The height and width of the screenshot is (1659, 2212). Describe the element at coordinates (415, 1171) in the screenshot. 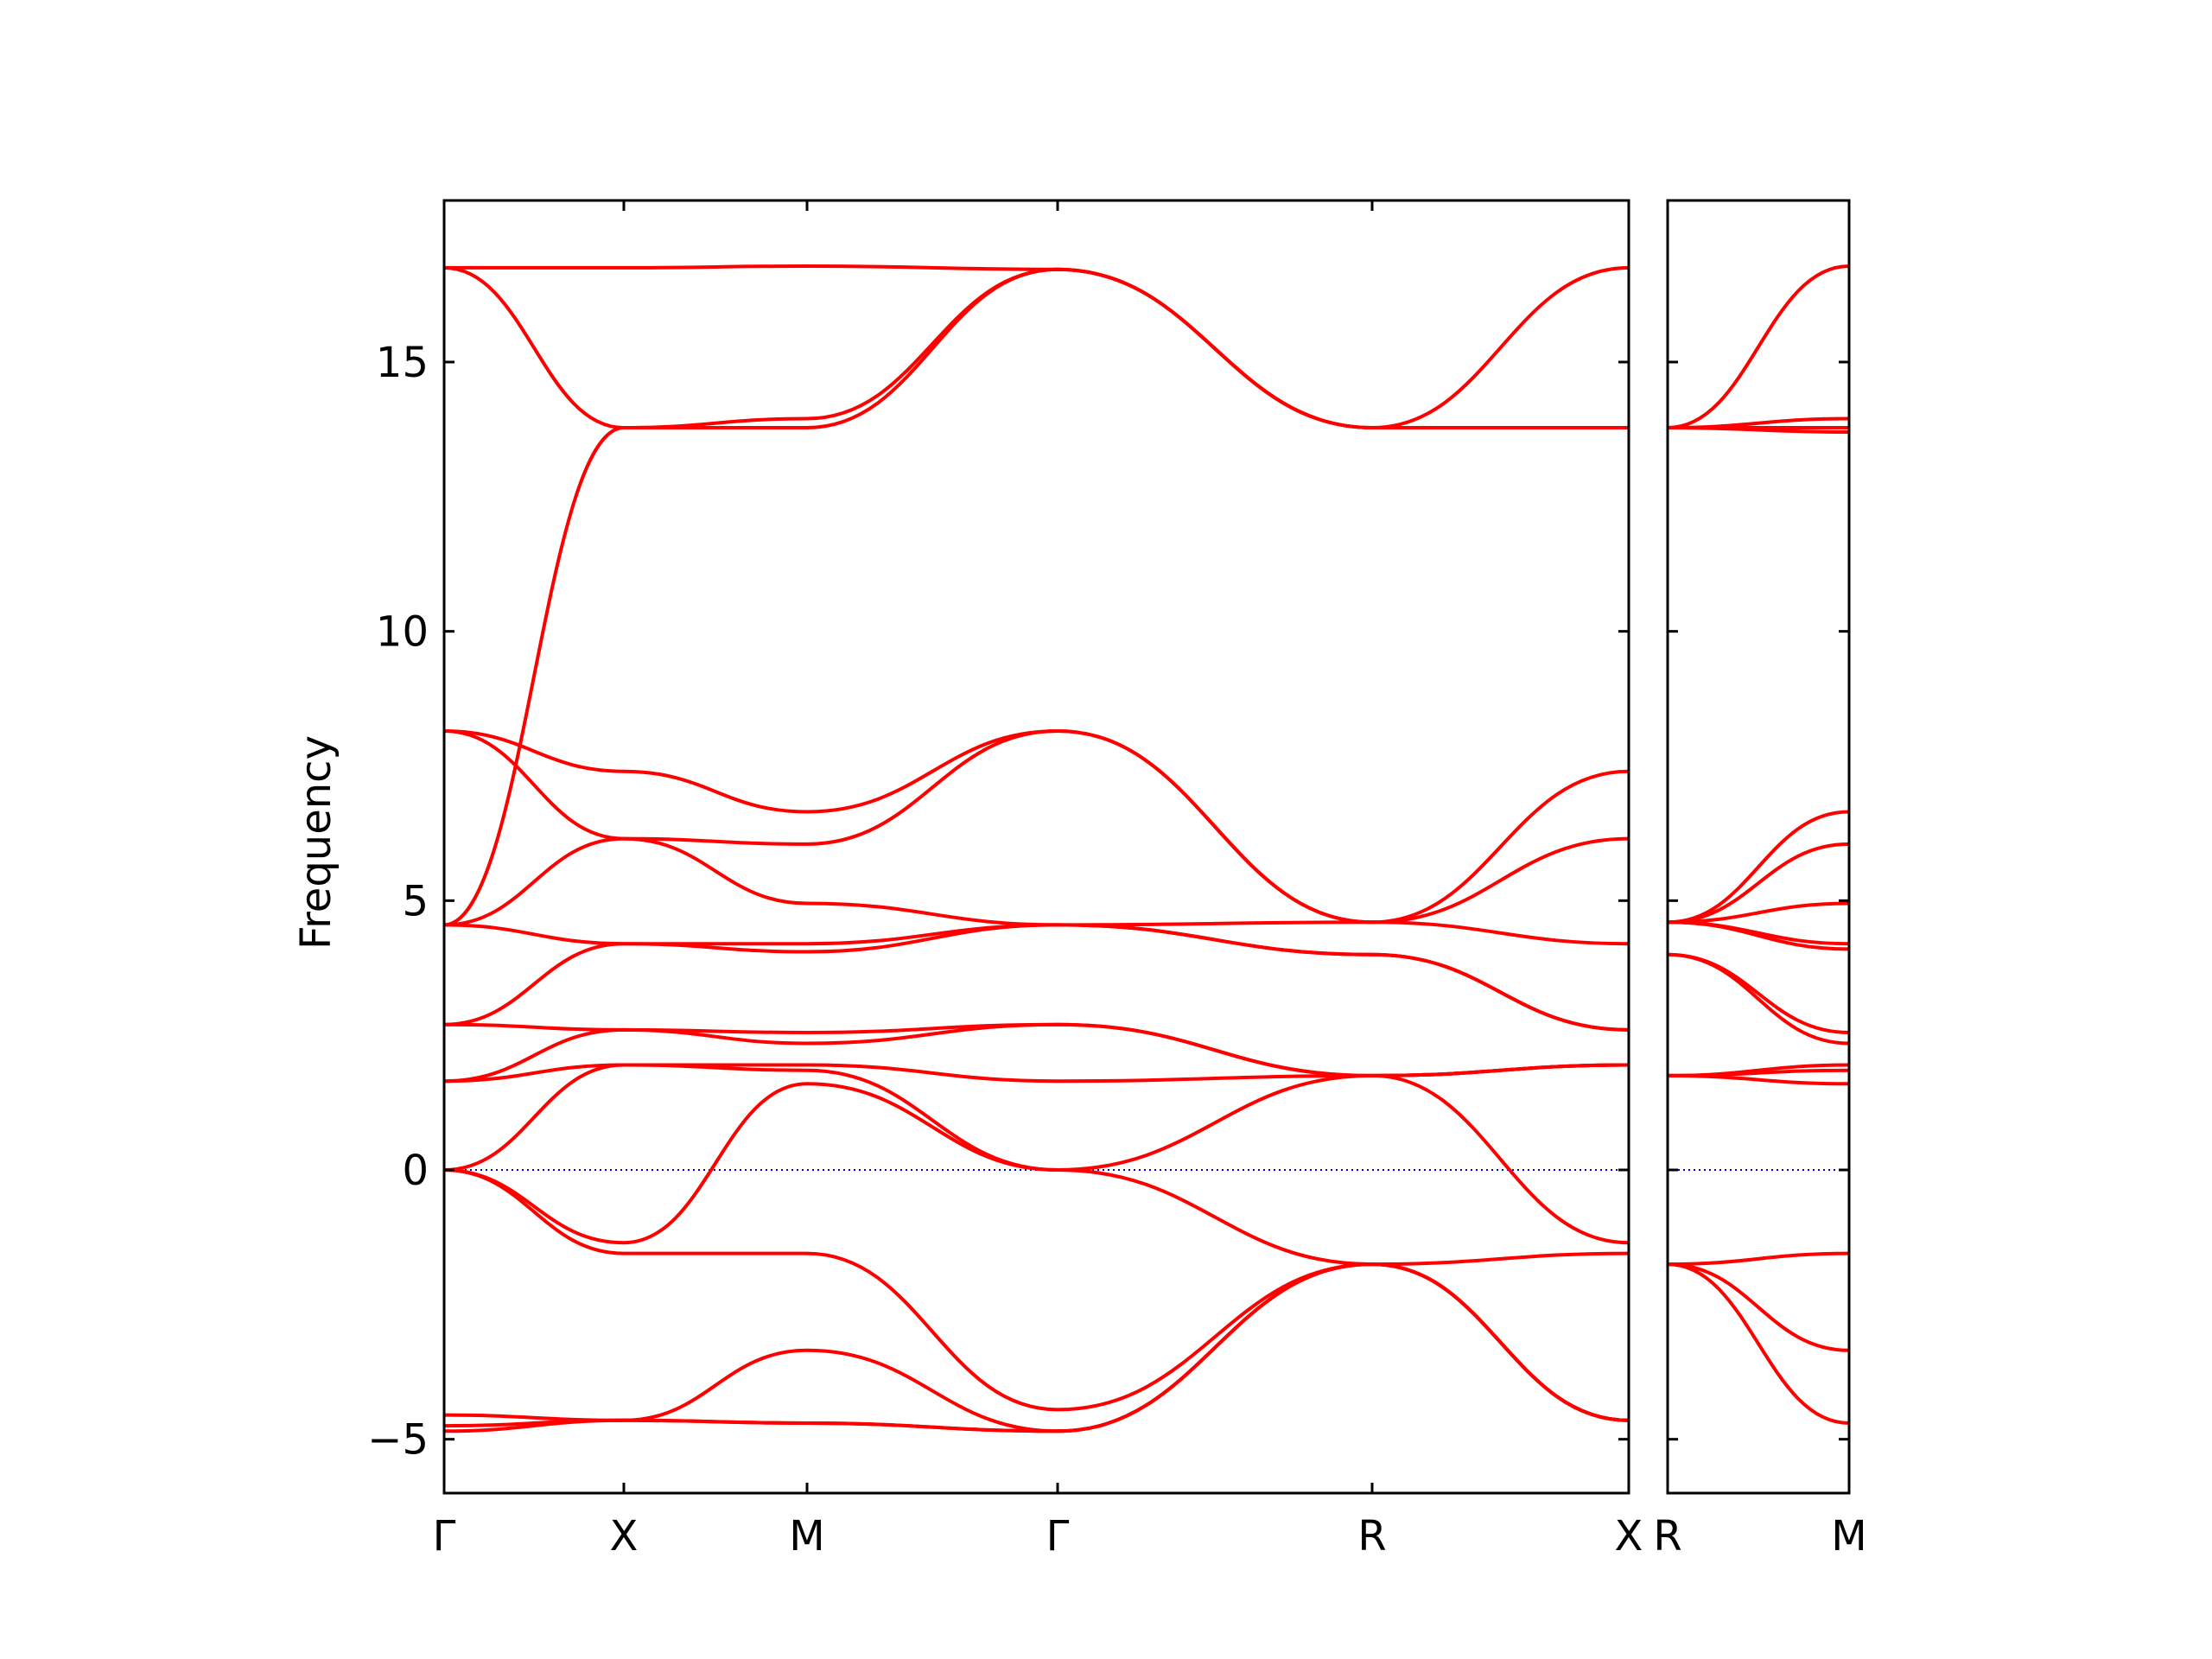

I see `y-tick-label: 0` at that location.